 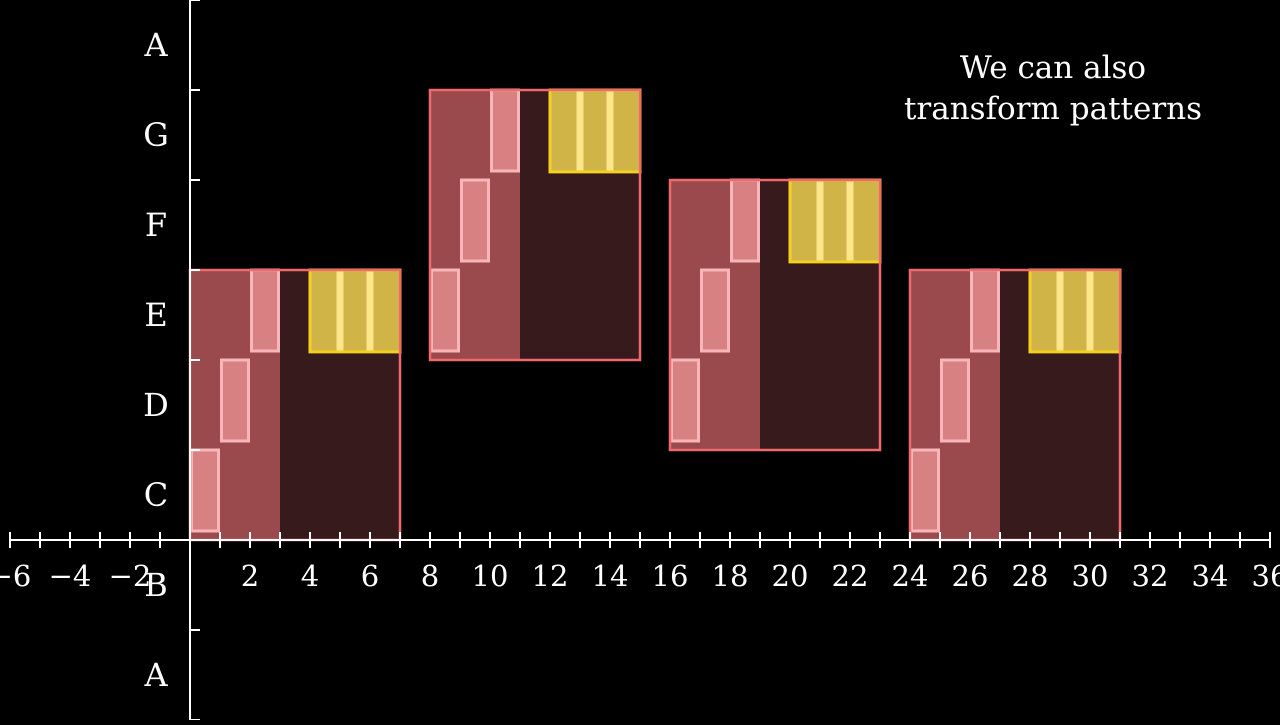 What do you see at coordinates (850, 576) in the screenshot?
I see `x-tick-label: 22` at bounding box center [850, 576].